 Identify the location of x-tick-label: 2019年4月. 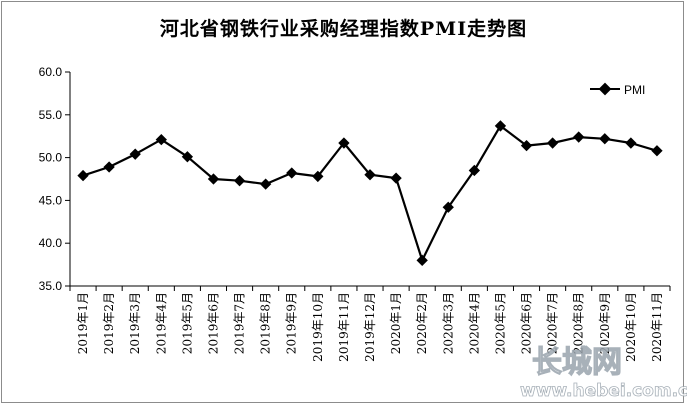
(161, 323).